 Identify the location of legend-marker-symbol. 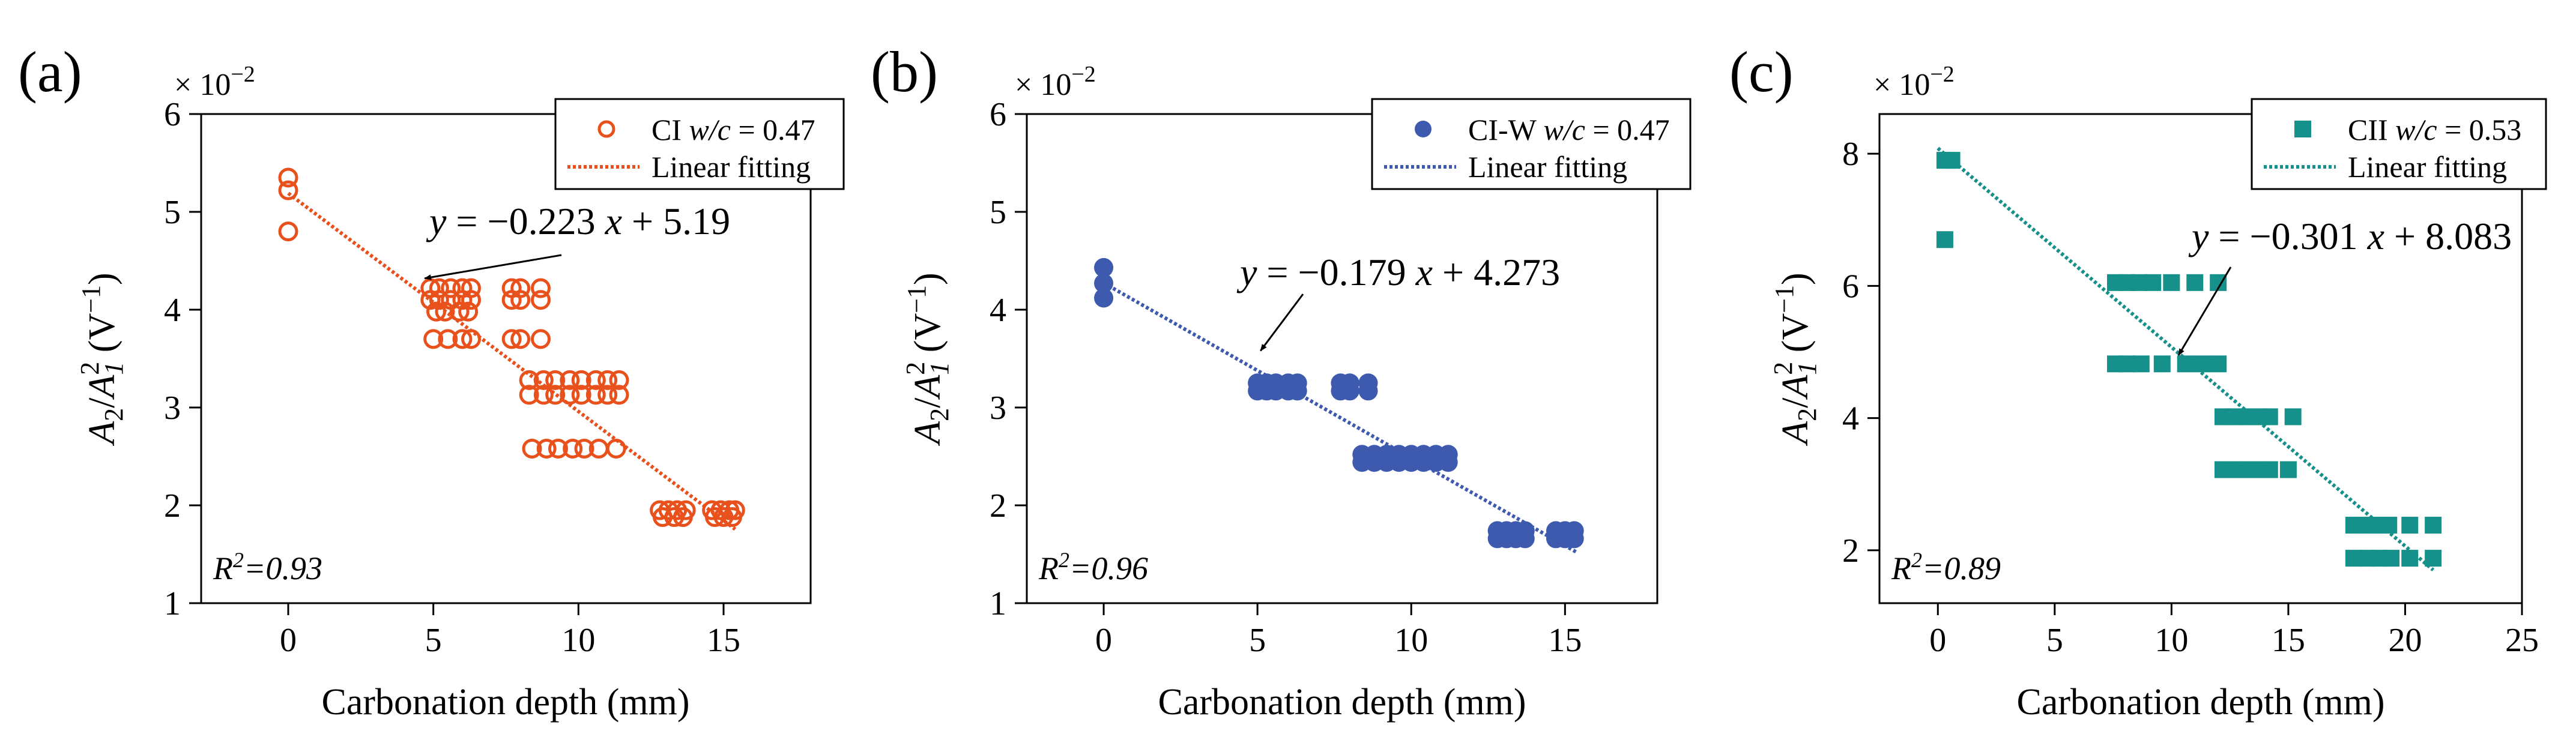
(1424, 129).